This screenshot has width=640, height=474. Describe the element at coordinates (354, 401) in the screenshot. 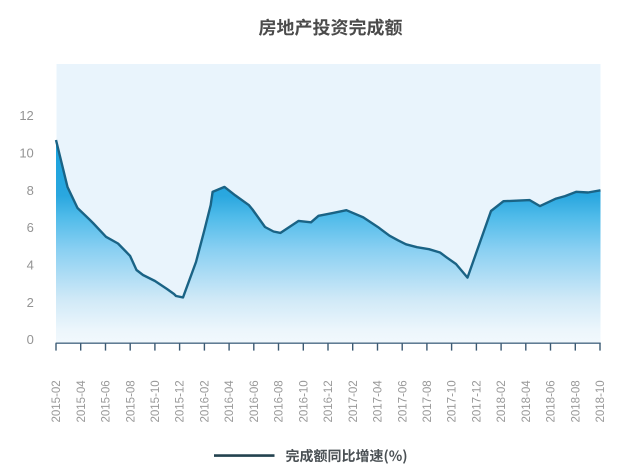

I see `svg-text: 2017-02` at that location.